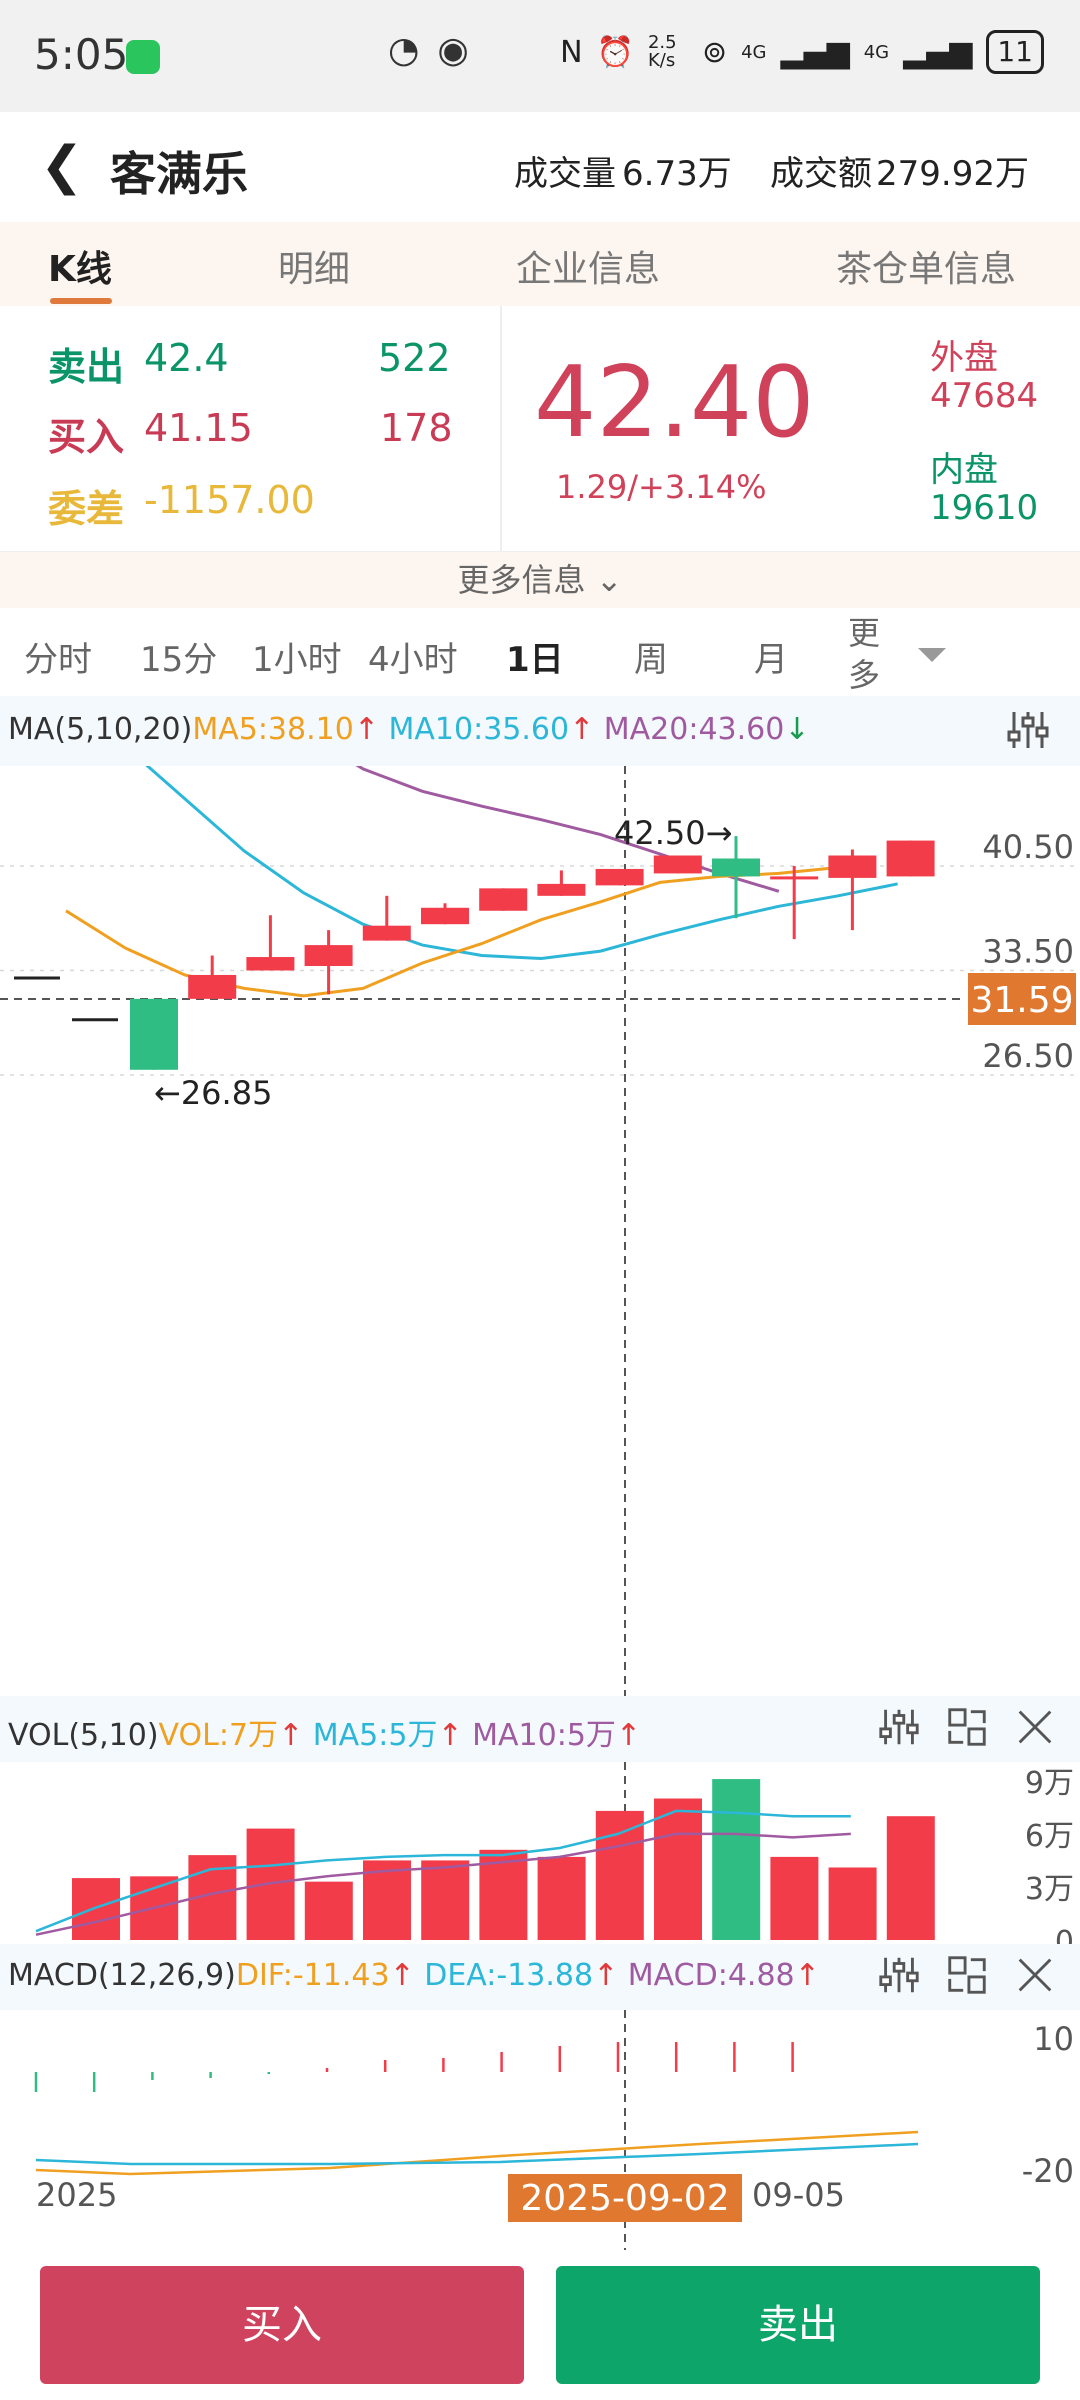  What do you see at coordinates (673, 833) in the screenshot?
I see `max-price-label: 42.50→` at bounding box center [673, 833].